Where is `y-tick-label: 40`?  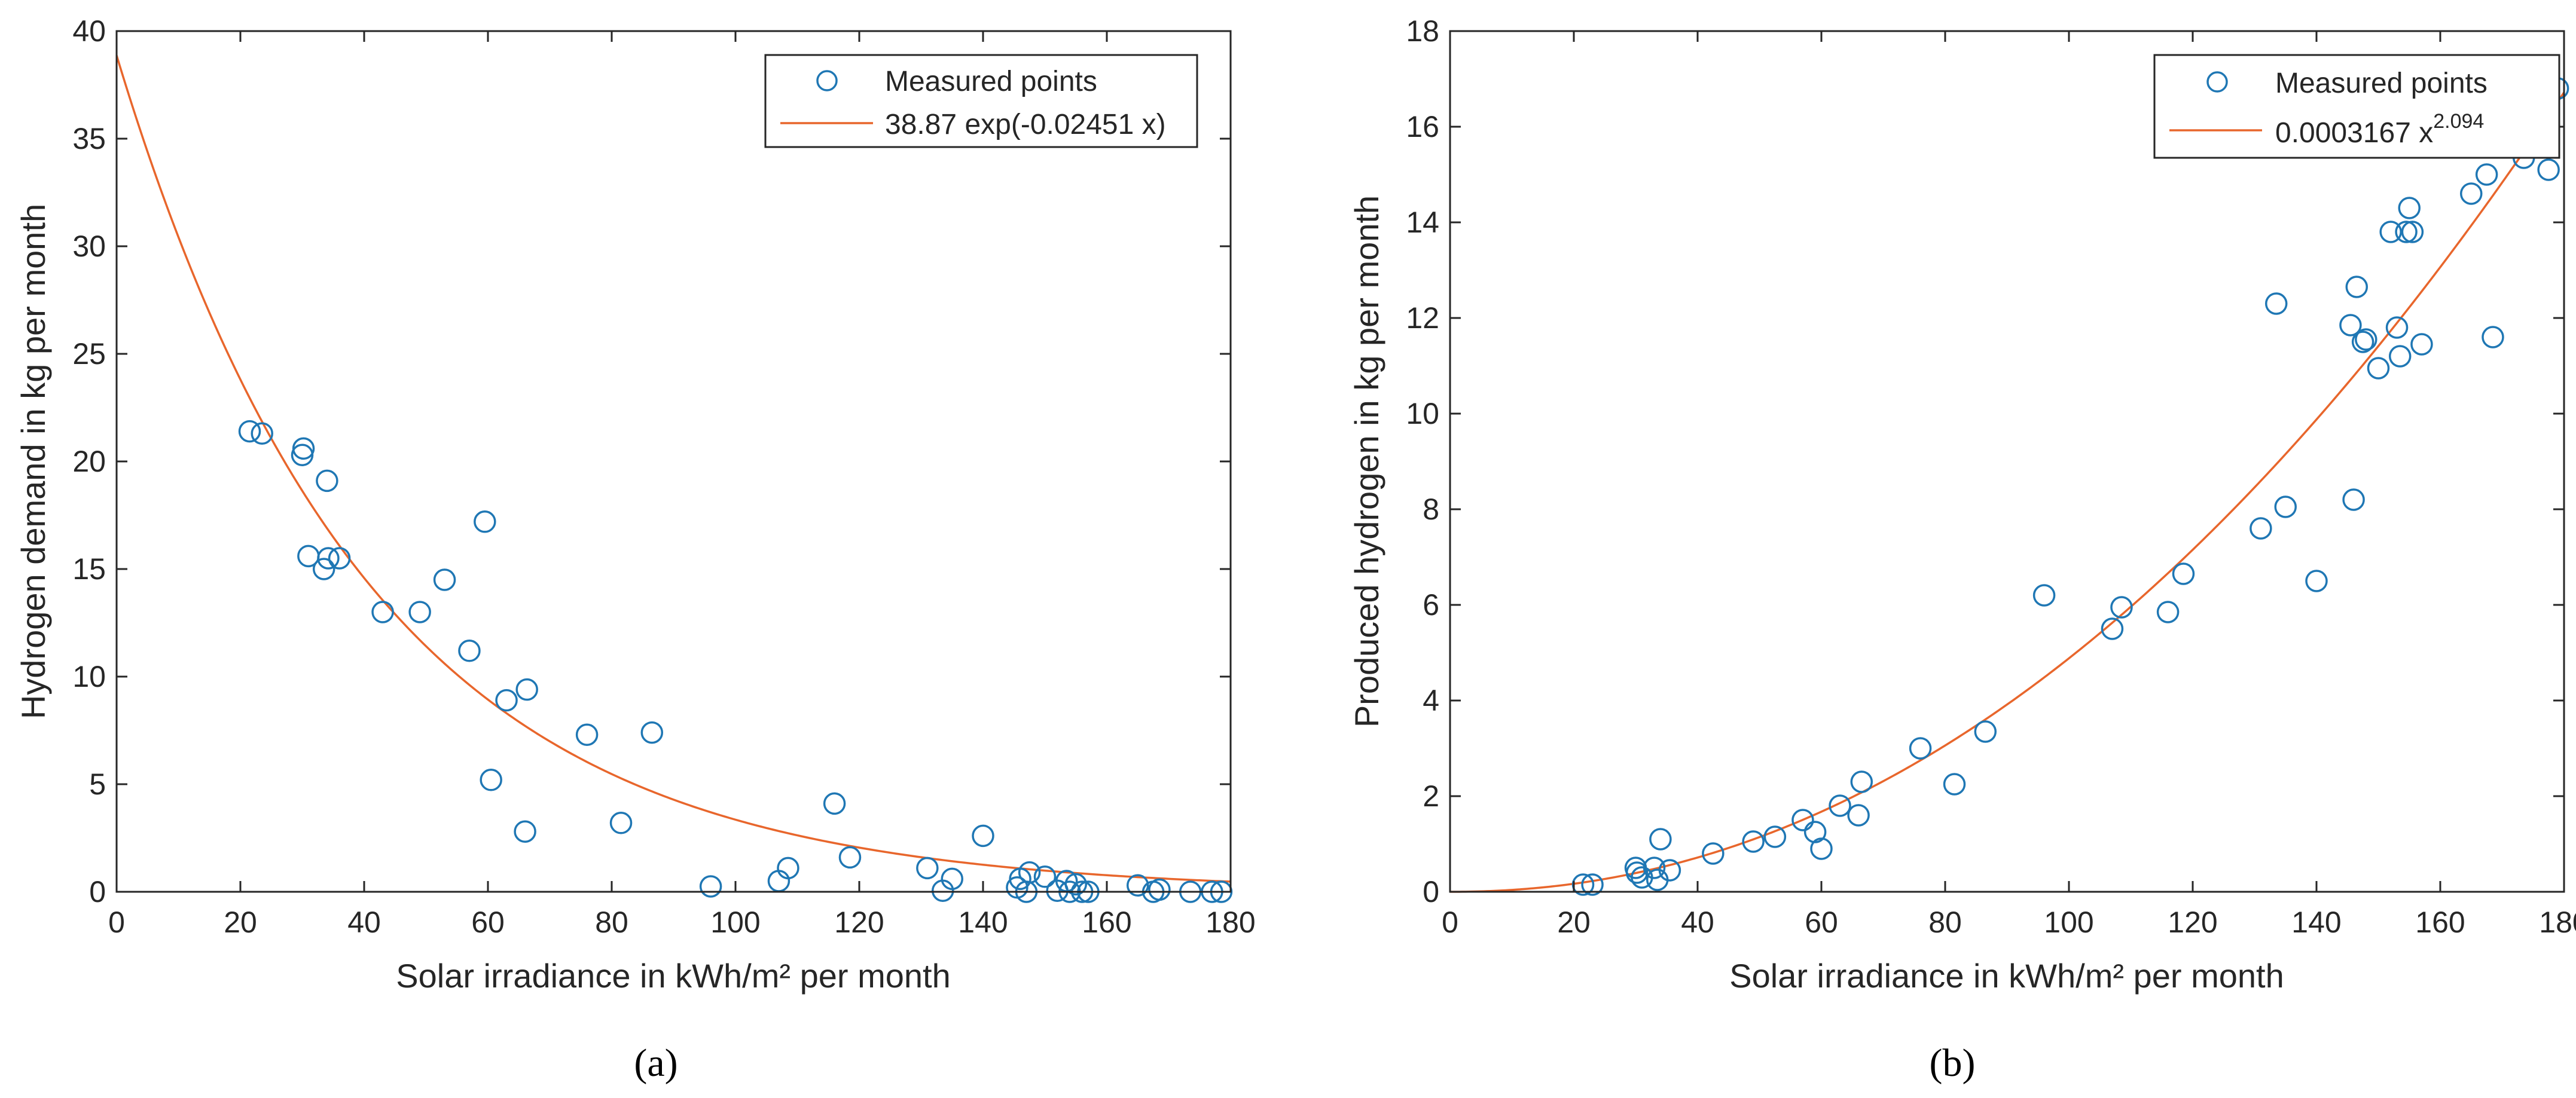
y-tick-label: 40 is located at coordinates (89, 31).